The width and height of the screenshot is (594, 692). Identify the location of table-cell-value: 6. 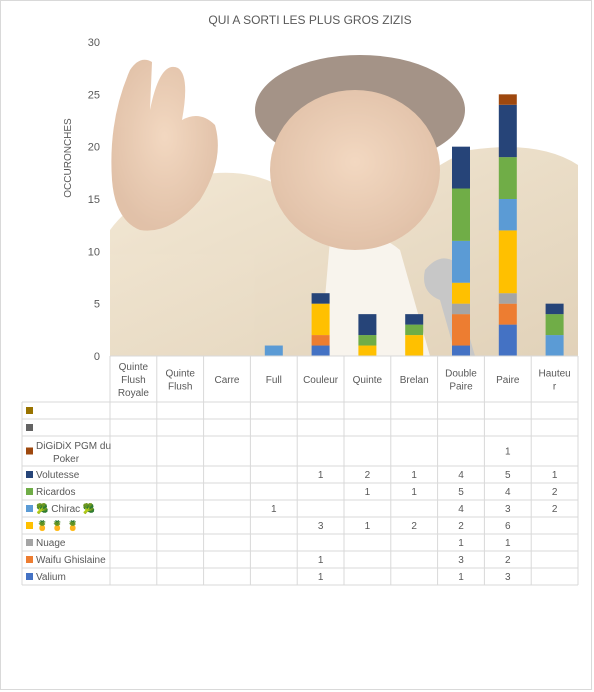
(508, 526).